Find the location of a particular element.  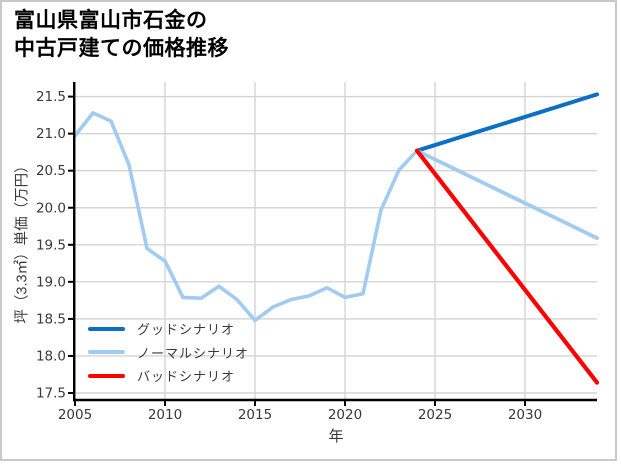

legend: グッドシナリオ ノーマルシナリオ バッドシナリオ is located at coordinates (168, 352).